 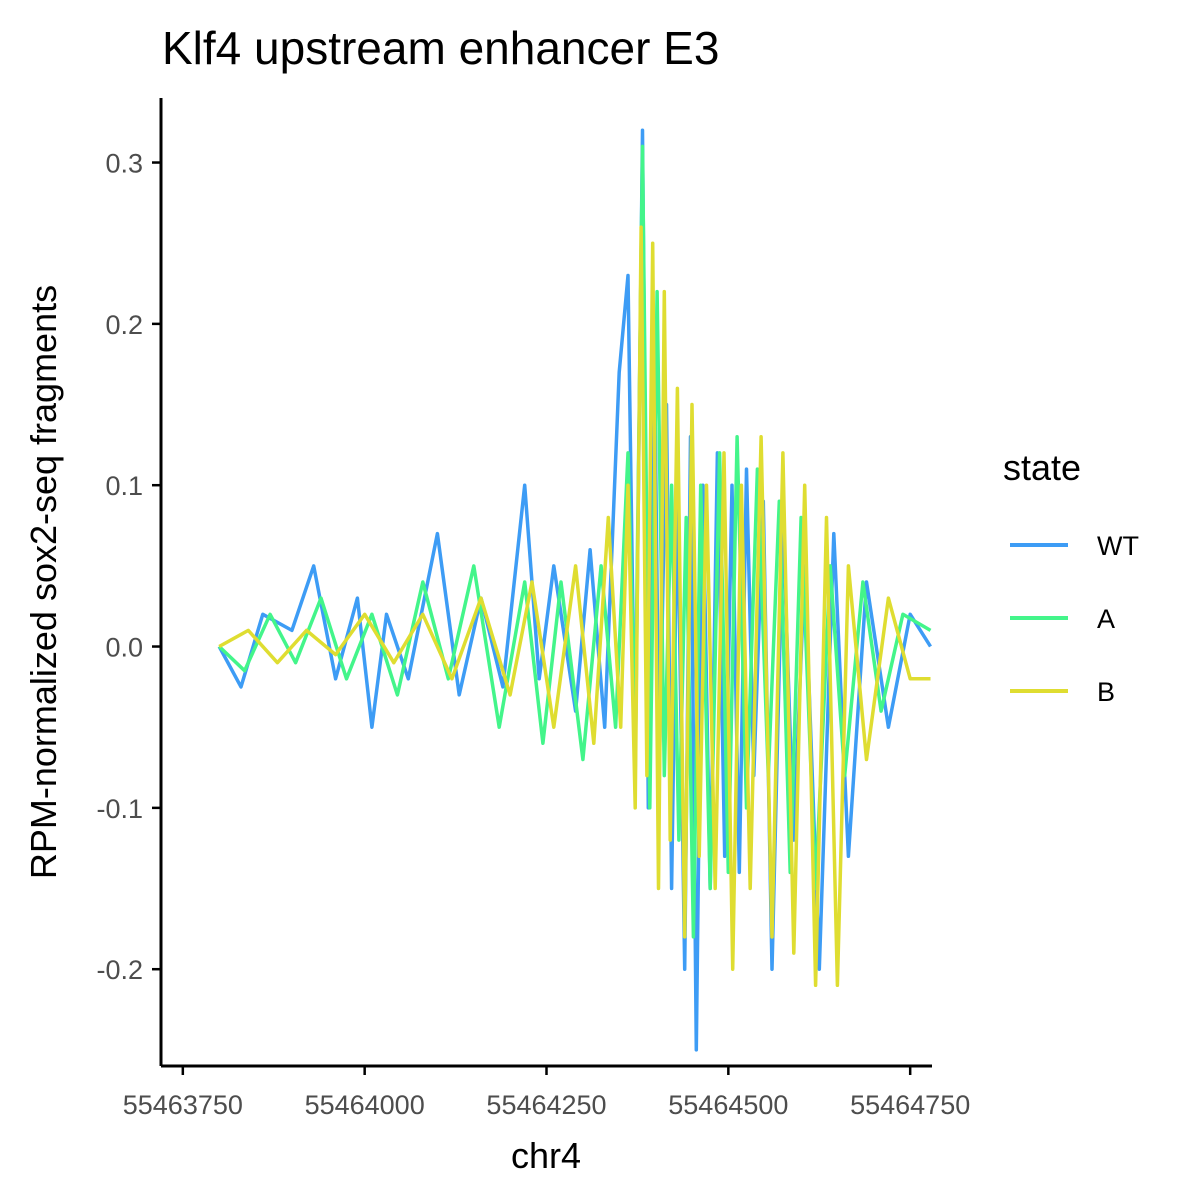 I want to click on x-axis-ticks: 55463750 55464000 55464250 55464500 55464750, so click(x=546, y=1093).